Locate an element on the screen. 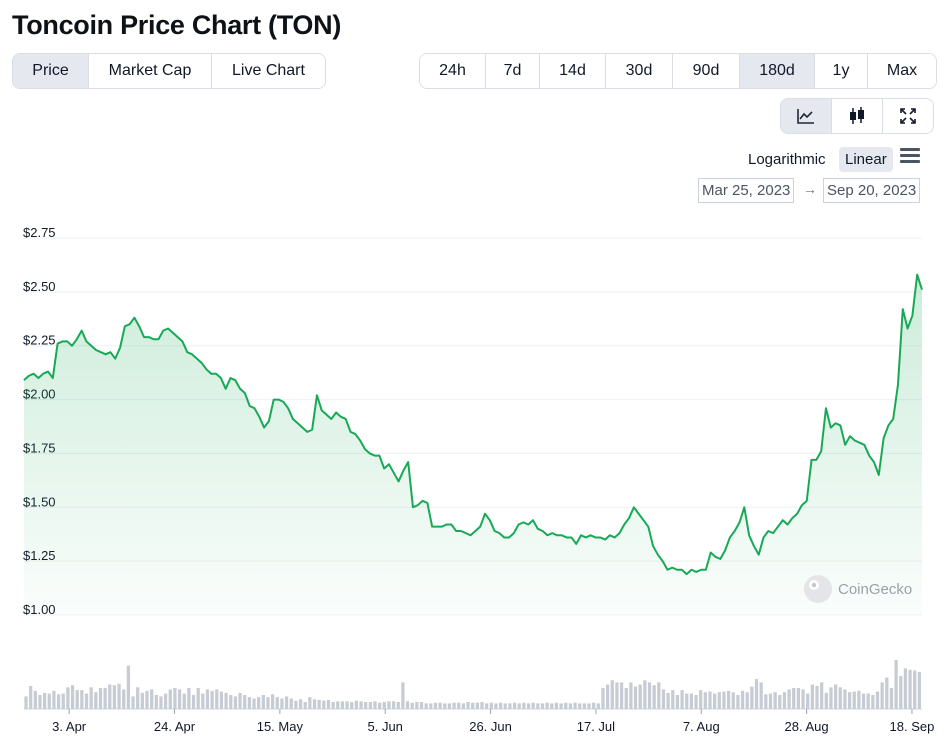  time-range-tabs: 24h 7d 14d 30d 90d 180d 1y Max is located at coordinates (678, 71).